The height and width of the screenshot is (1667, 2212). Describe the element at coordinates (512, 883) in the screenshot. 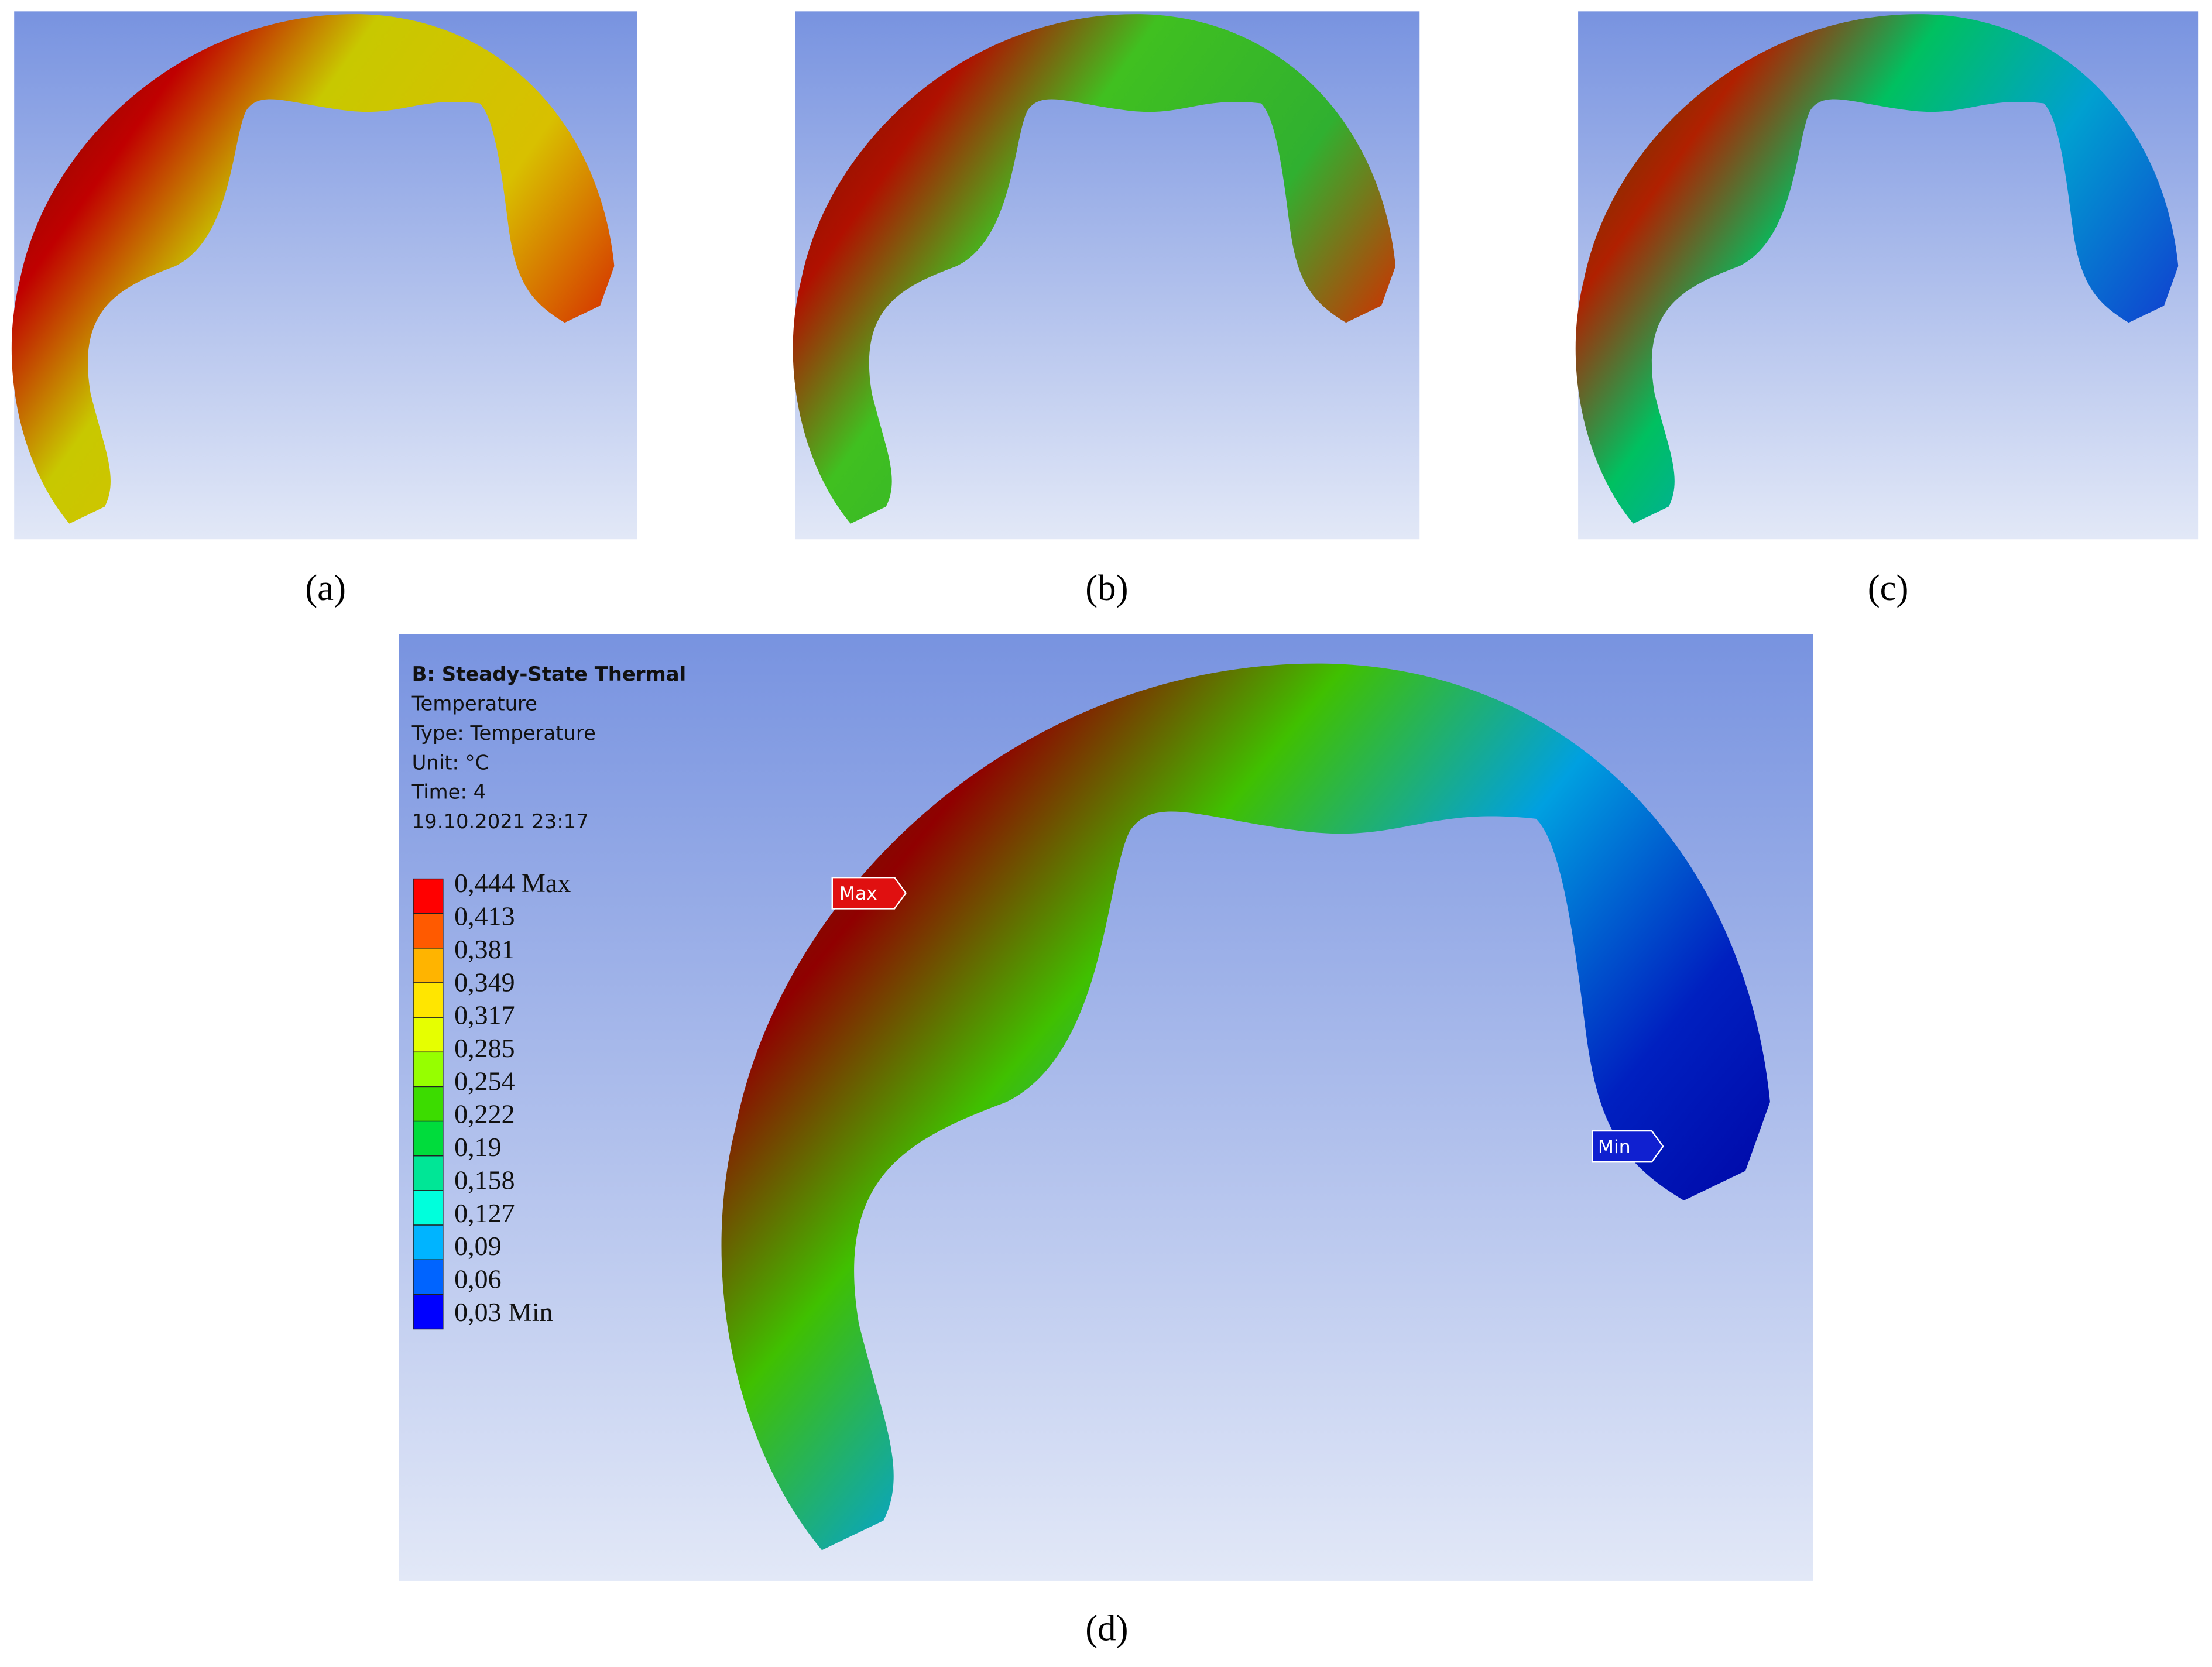

I see `legend-label: 0,444 Max` at that location.